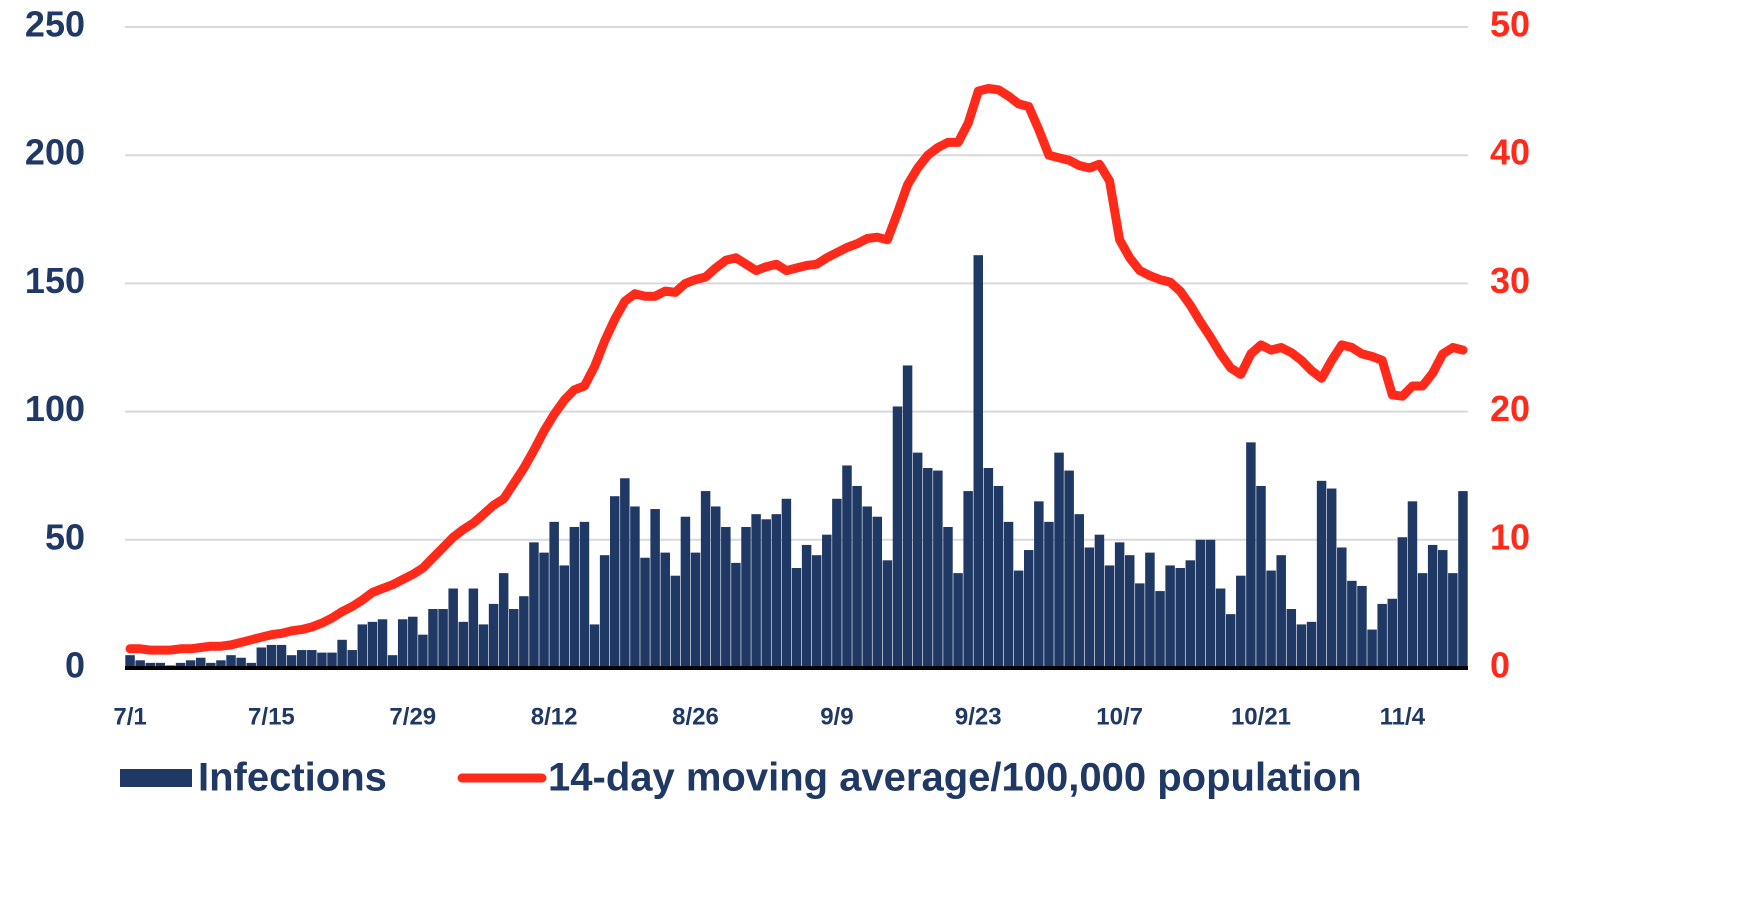  Describe the element at coordinates (1510, 536) in the screenshot. I see `y2-tick-label: 10` at that location.